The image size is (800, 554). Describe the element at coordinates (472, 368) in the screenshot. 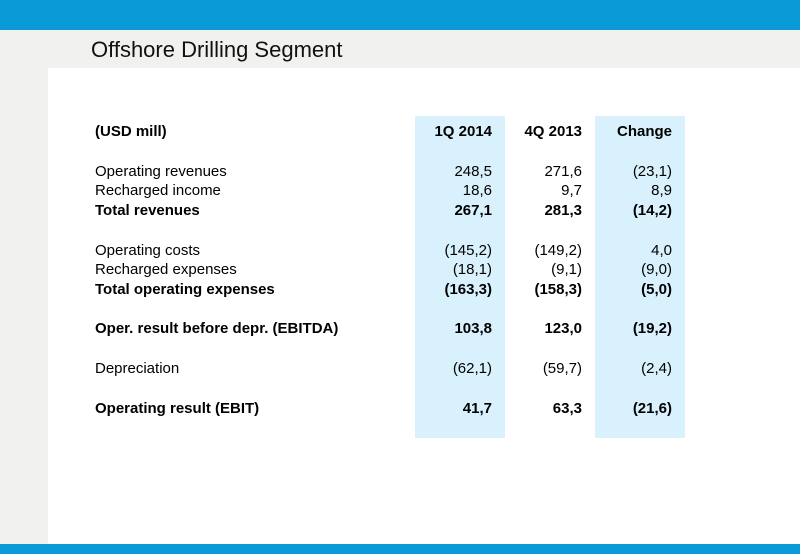

I see `row-cell: (62,1)` at that location.